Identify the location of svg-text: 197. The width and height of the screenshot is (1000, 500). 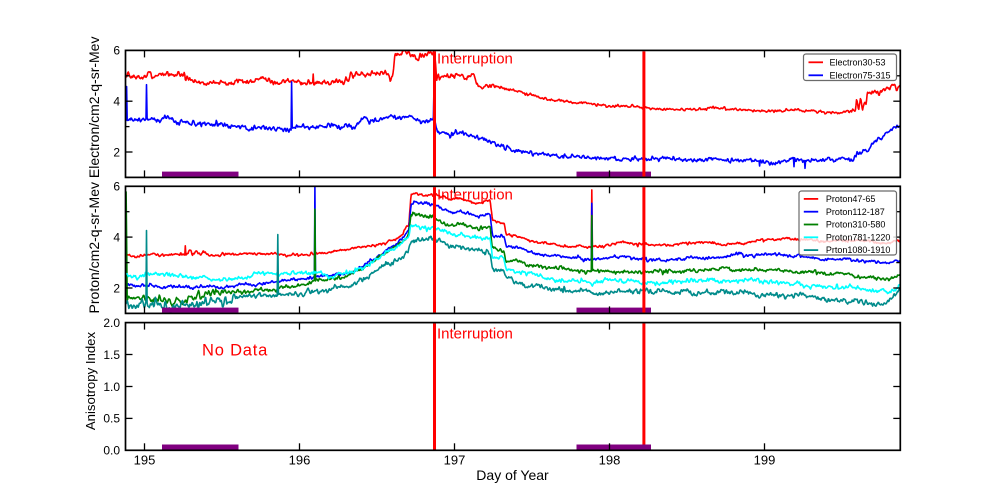
(455, 460).